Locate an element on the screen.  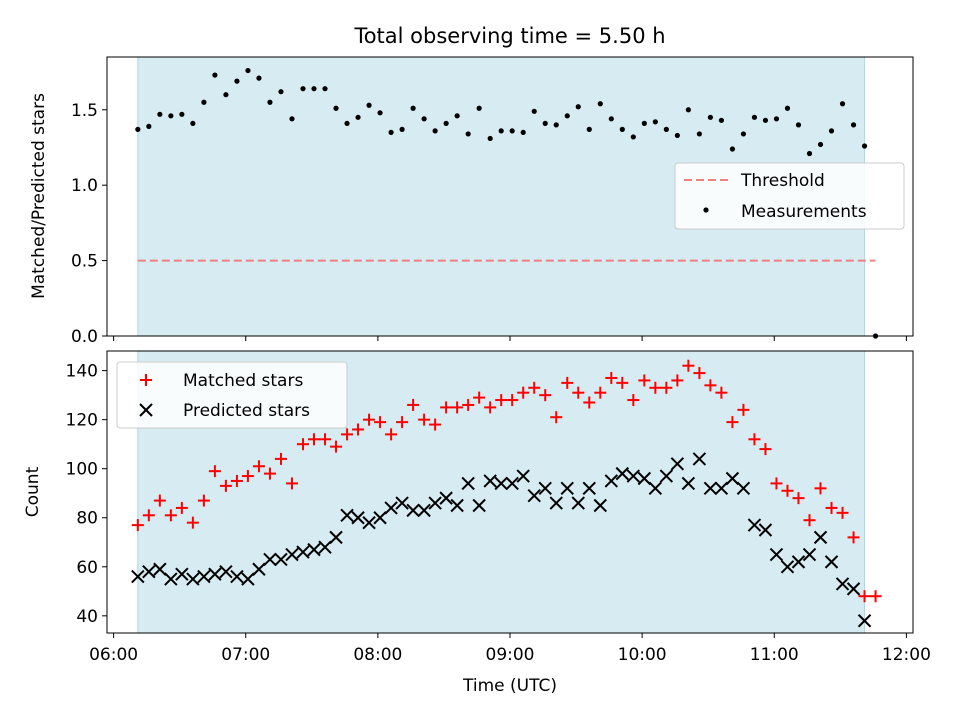
top-y-tick-label: 0.5 is located at coordinates (84, 262).